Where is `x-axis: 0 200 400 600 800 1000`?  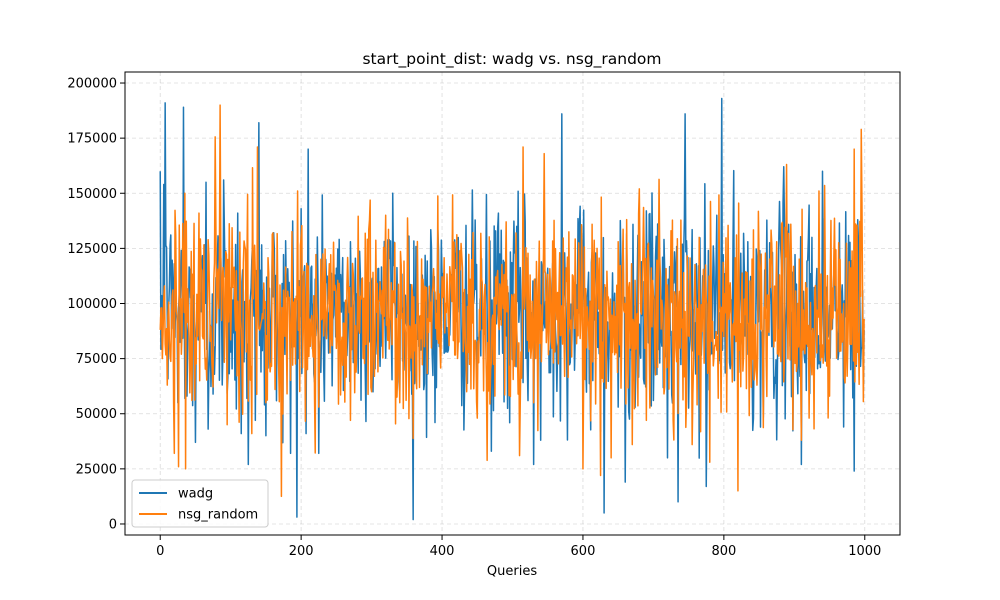 x-axis: 0 200 400 600 800 1000 is located at coordinates (518, 547).